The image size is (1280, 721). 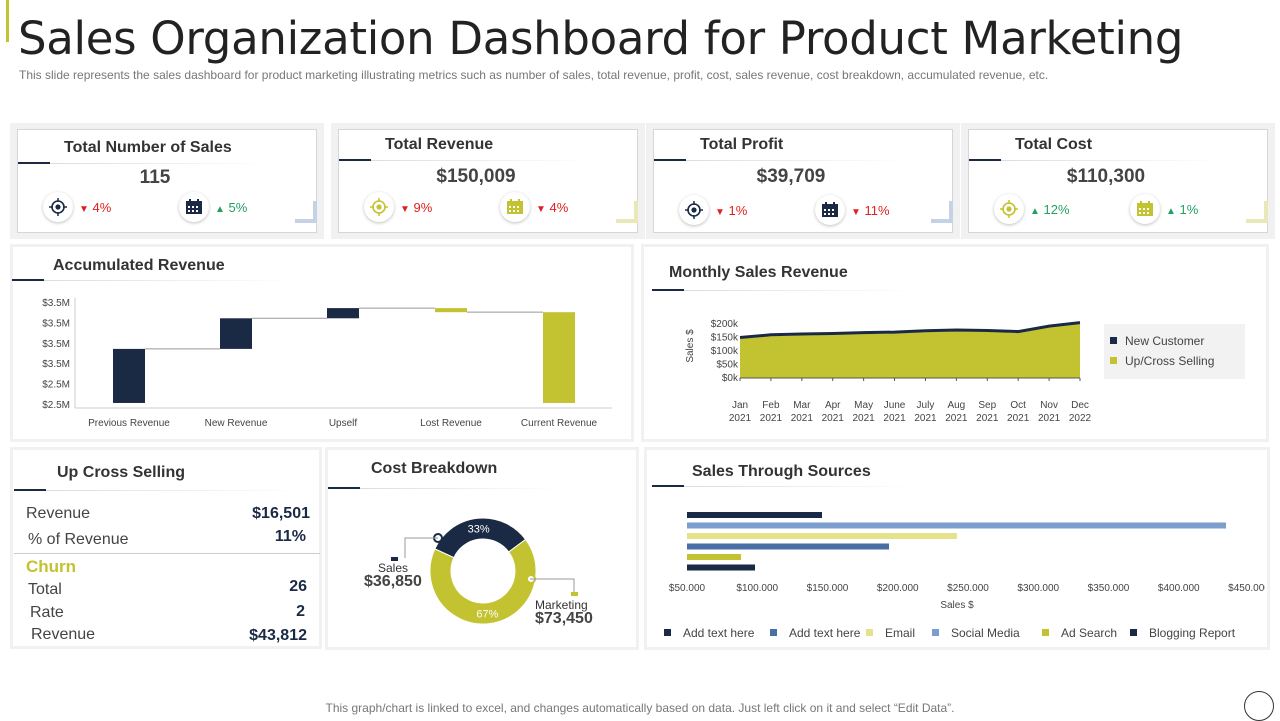 What do you see at coordinates (687, 588) in the screenshot?
I see `source-xtick: $50.000` at bounding box center [687, 588].